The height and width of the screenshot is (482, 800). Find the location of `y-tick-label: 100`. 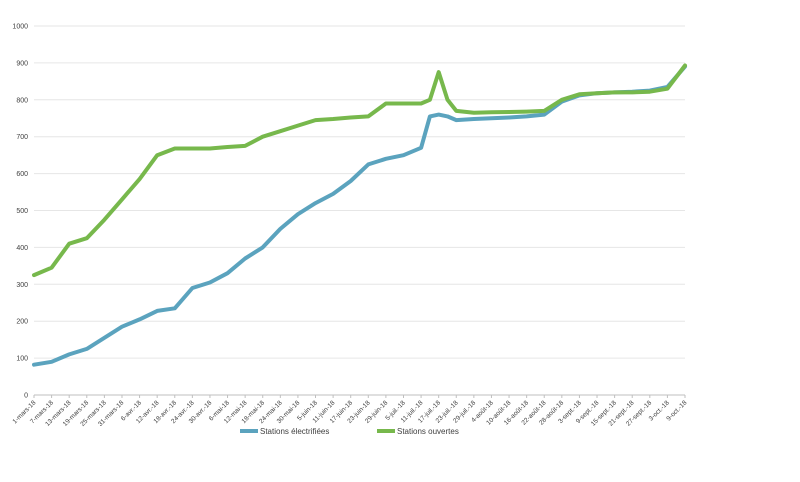

y-tick-label: 100 is located at coordinates (22, 359).